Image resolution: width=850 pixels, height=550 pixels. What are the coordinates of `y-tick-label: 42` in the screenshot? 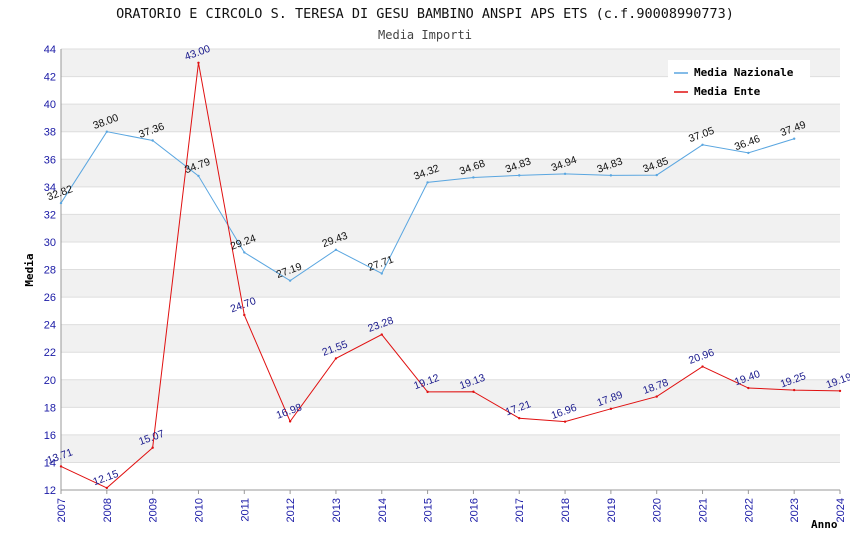 It's located at (50, 78).